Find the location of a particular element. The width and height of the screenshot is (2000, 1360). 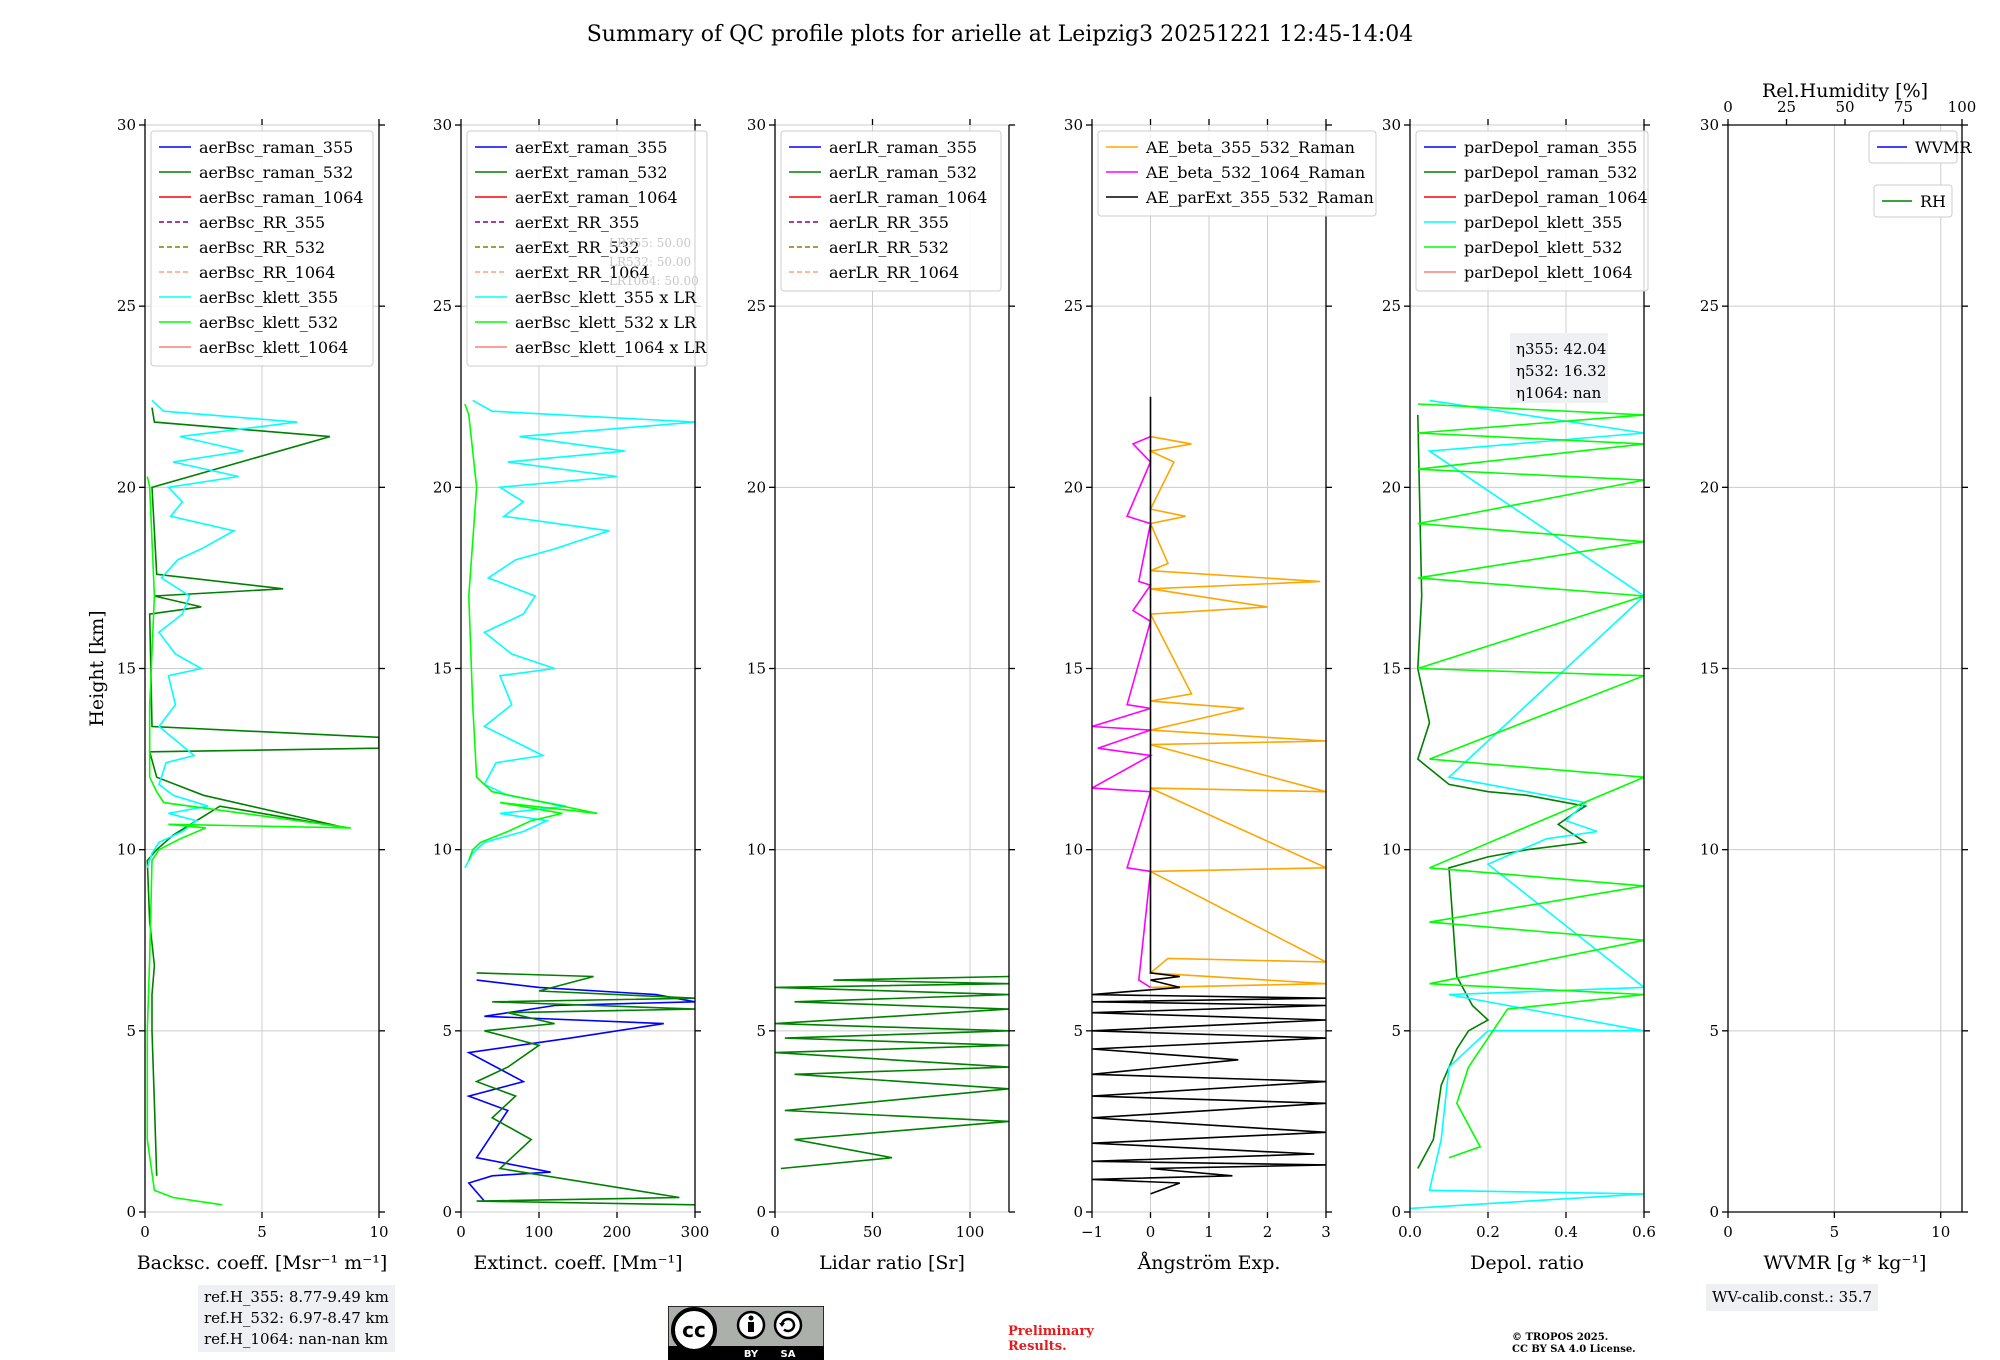

legend-label: parDepol_klett_532 is located at coordinates (1543, 247).